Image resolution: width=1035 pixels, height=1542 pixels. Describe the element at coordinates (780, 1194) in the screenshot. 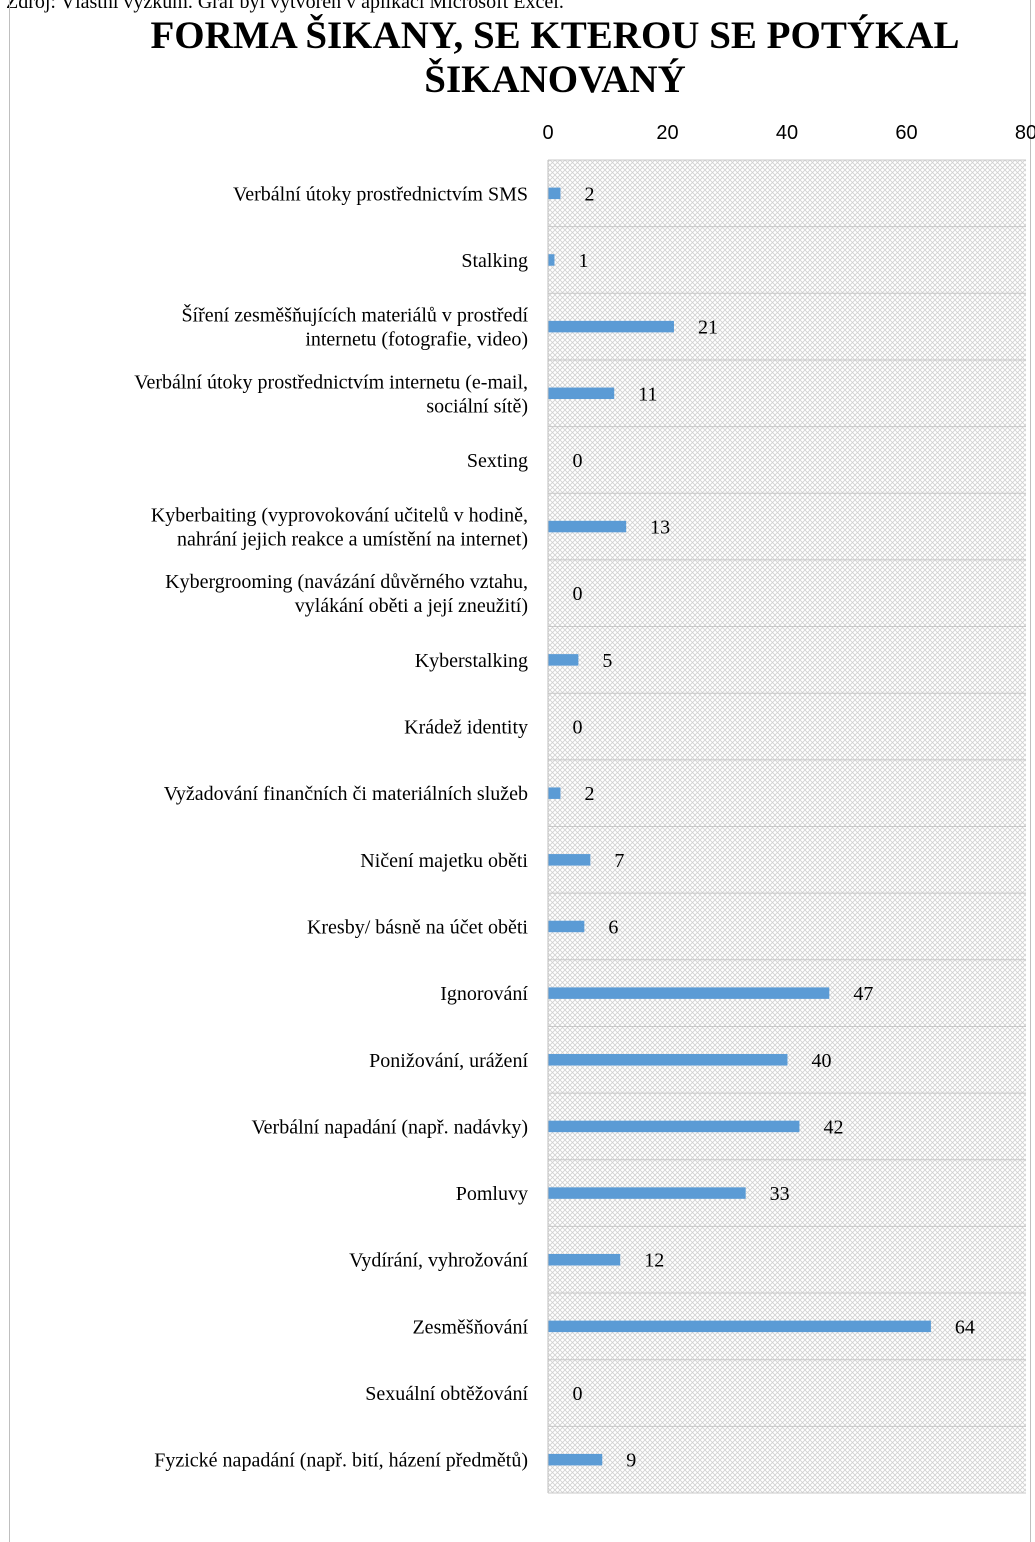

I see `data-label: 33` at that location.